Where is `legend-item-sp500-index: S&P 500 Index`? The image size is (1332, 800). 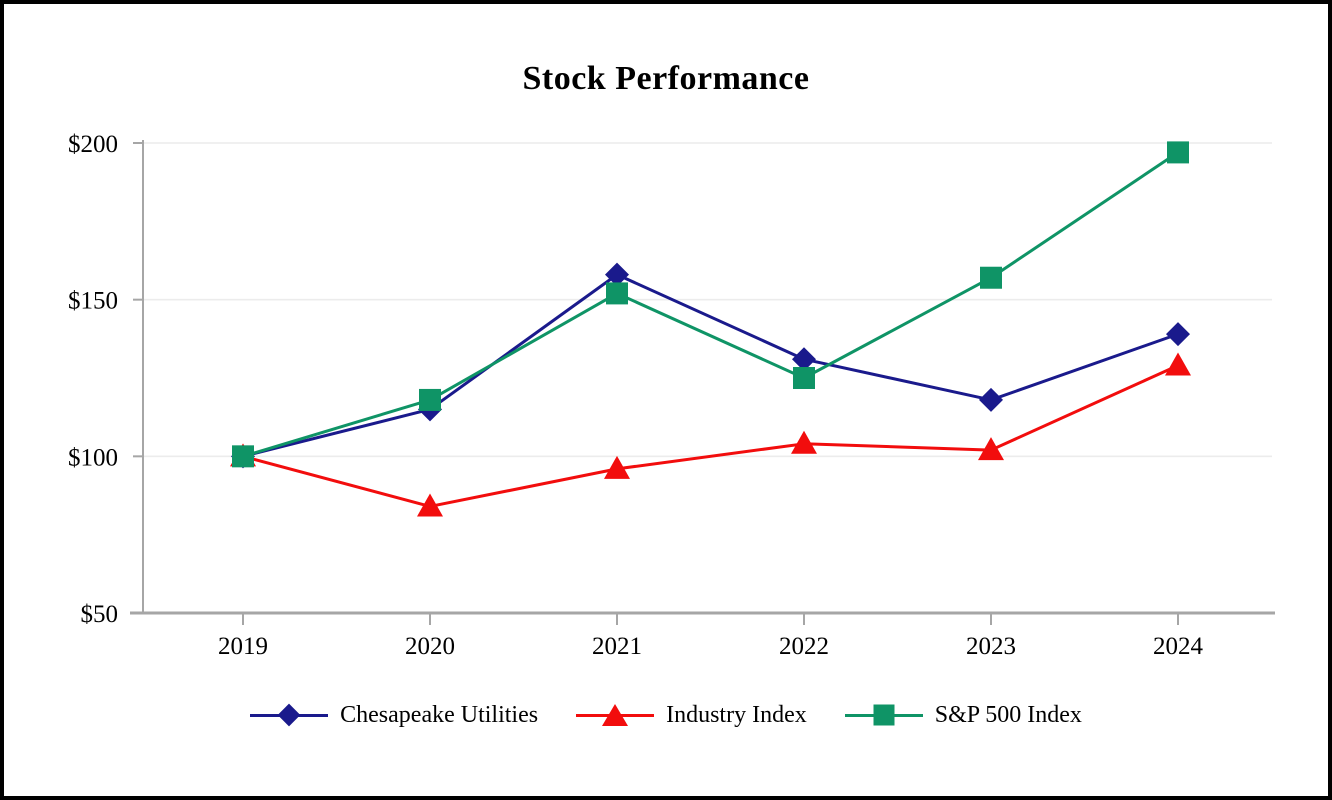 legend-item-sp500-index: S&P 500 Index is located at coordinates (963, 715).